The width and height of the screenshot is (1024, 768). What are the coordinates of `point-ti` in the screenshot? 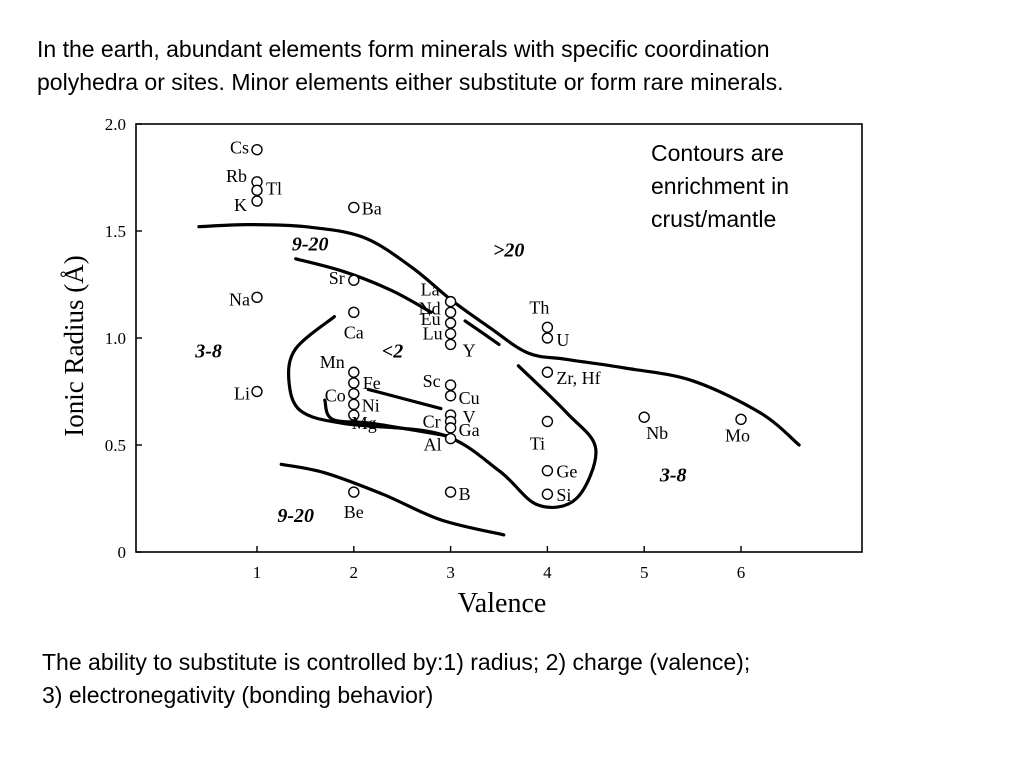 It's located at (547, 421).